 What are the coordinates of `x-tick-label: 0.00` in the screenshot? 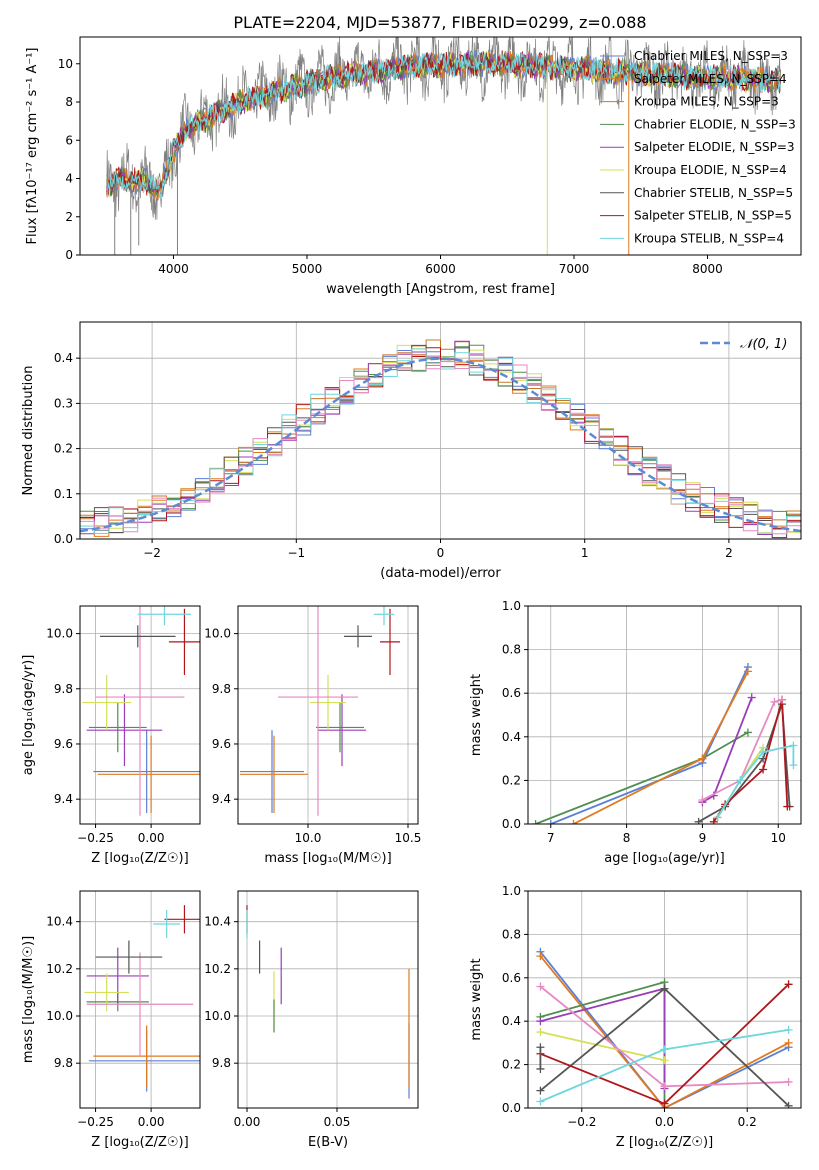 It's located at (151, 838).